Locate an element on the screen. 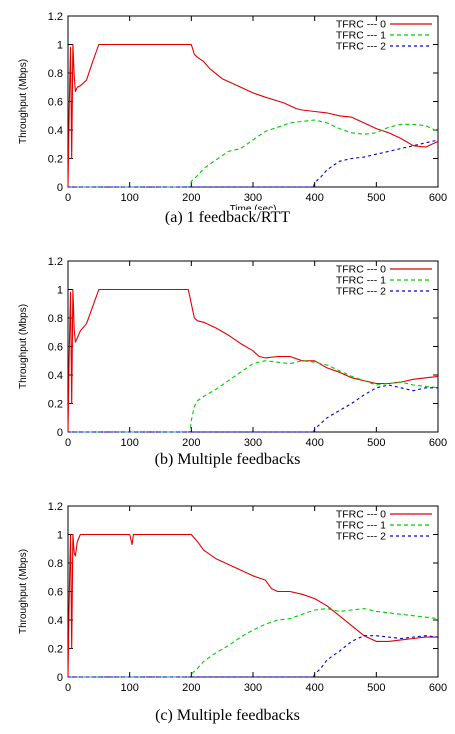 This screenshot has width=455, height=734. caption-b: (b) Multiple feedbacks is located at coordinates (227, 459).